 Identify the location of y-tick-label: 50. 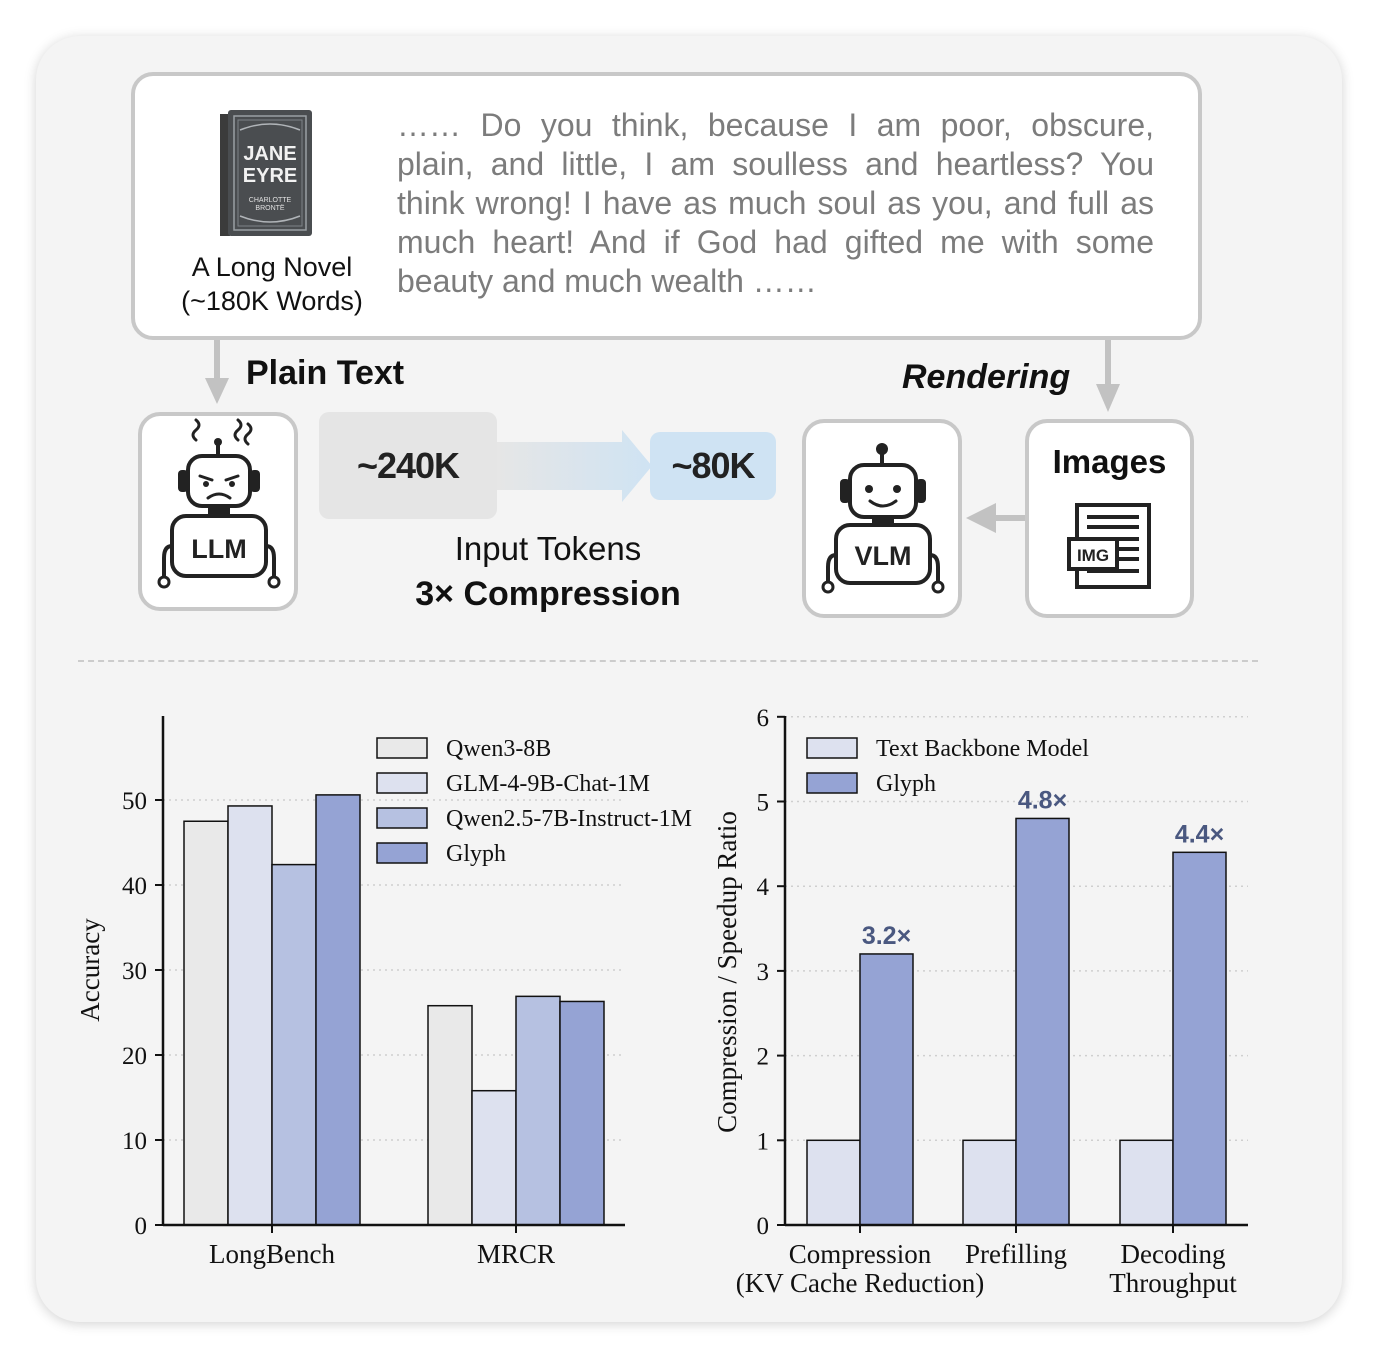
(134, 801).